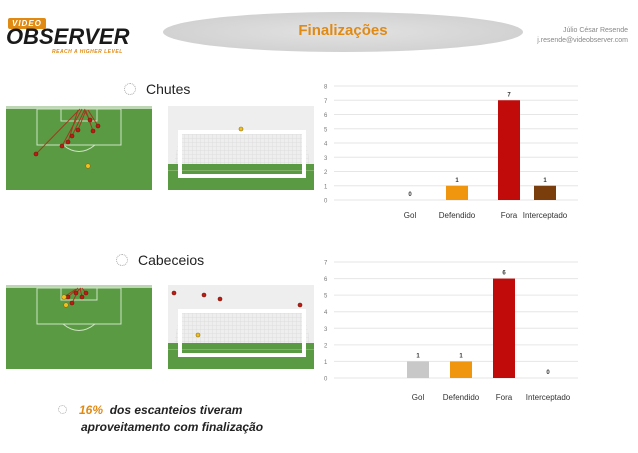  I want to click on section-label: Cabeceios, so click(171, 260).